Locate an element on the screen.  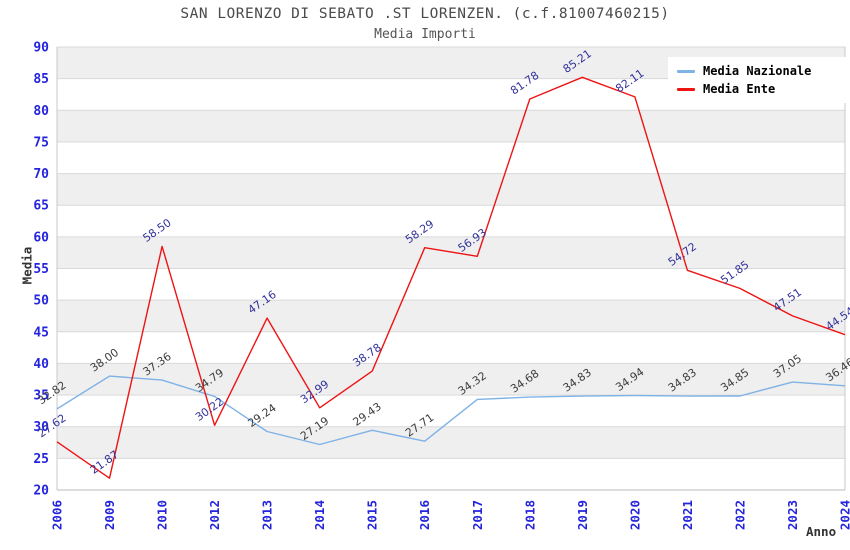
red-line-swatch-icon is located at coordinates (686, 89).